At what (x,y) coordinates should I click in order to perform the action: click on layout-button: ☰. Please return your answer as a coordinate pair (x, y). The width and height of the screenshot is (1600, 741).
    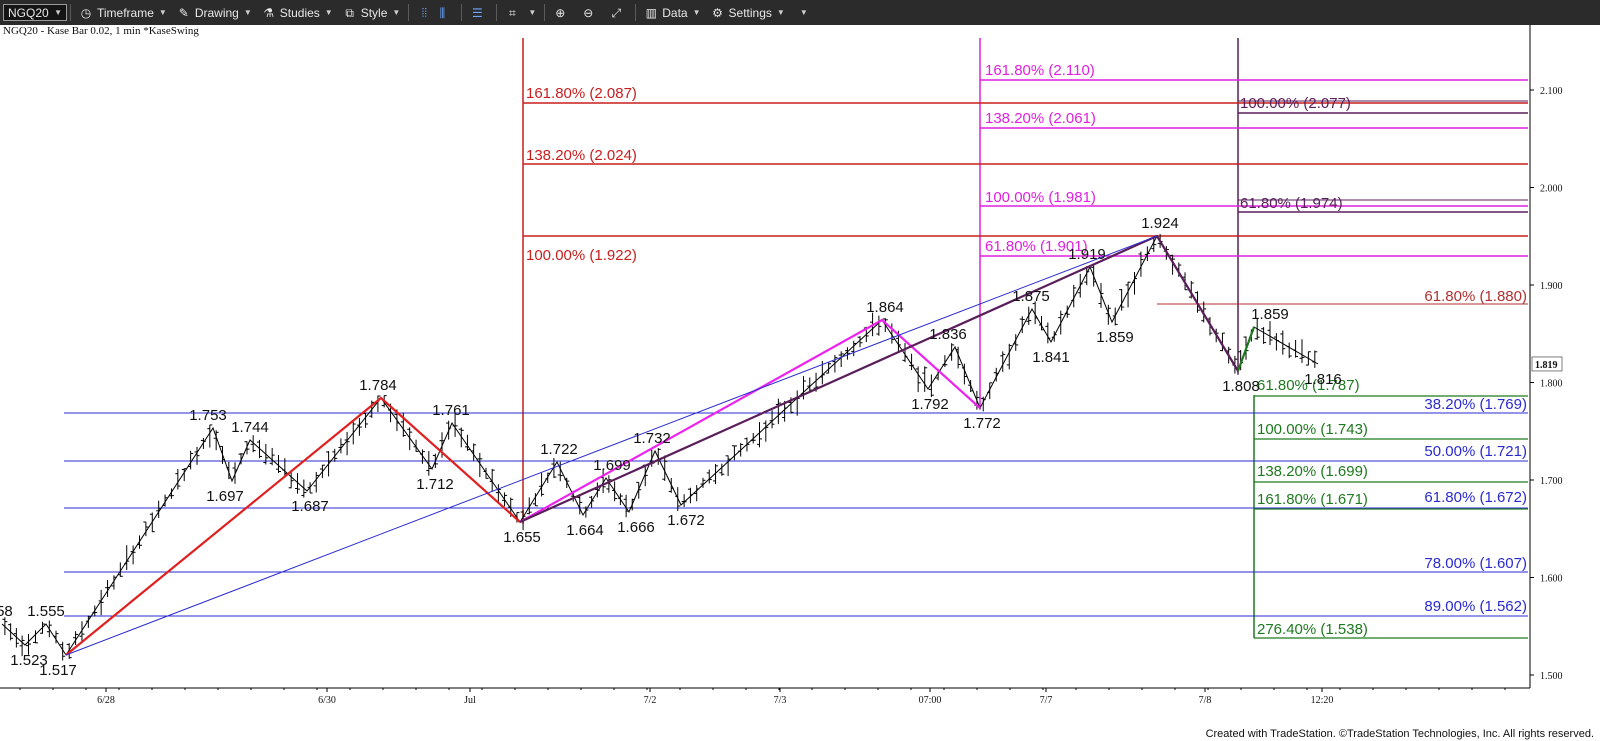
    Looking at the image, I should click on (479, 12).